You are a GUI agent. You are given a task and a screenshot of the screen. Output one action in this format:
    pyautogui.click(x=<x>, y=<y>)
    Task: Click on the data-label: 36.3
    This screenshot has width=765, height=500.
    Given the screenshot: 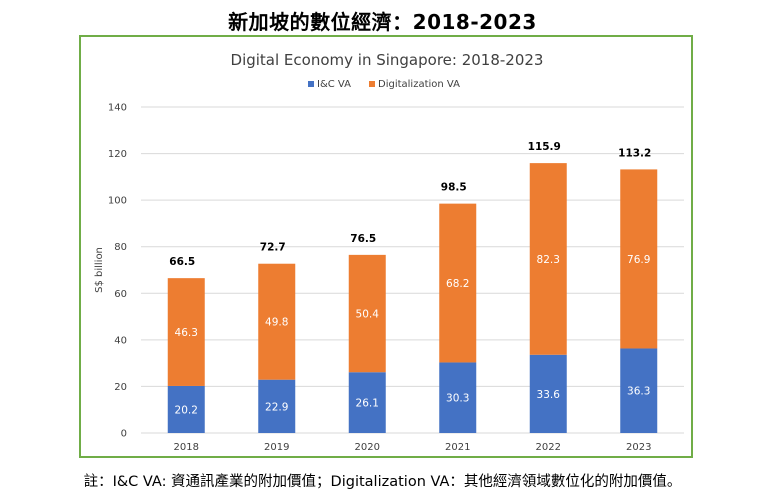 What is the action you would take?
    pyautogui.click(x=638, y=392)
    